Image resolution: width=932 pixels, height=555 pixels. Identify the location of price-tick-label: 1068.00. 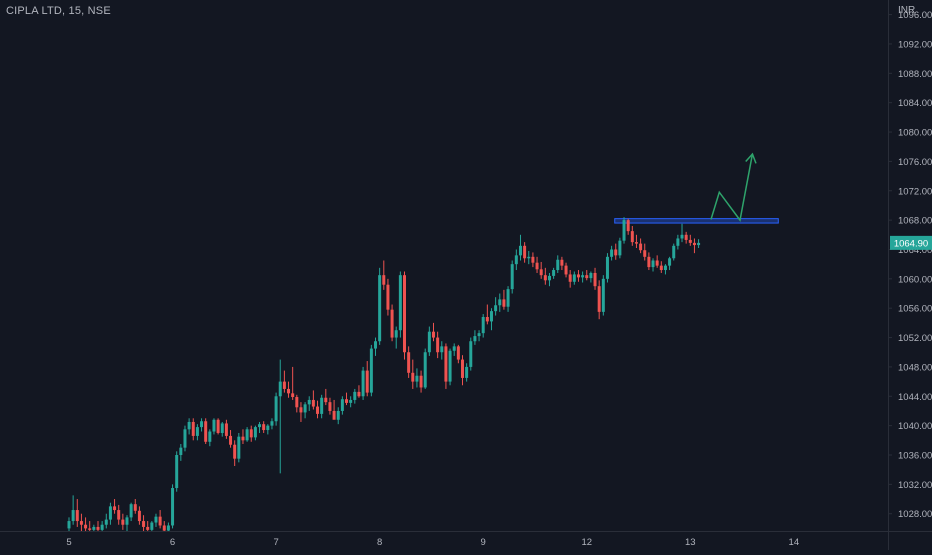
(915, 221).